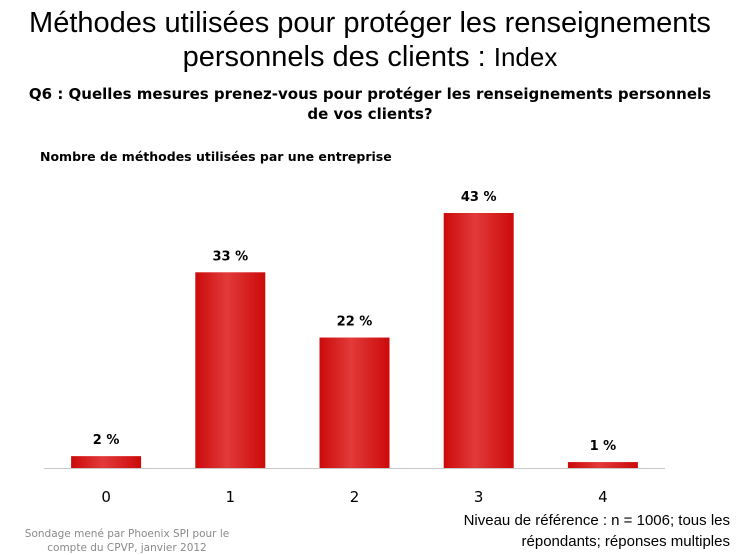  I want to click on value-label-2: 22 %, so click(355, 322).